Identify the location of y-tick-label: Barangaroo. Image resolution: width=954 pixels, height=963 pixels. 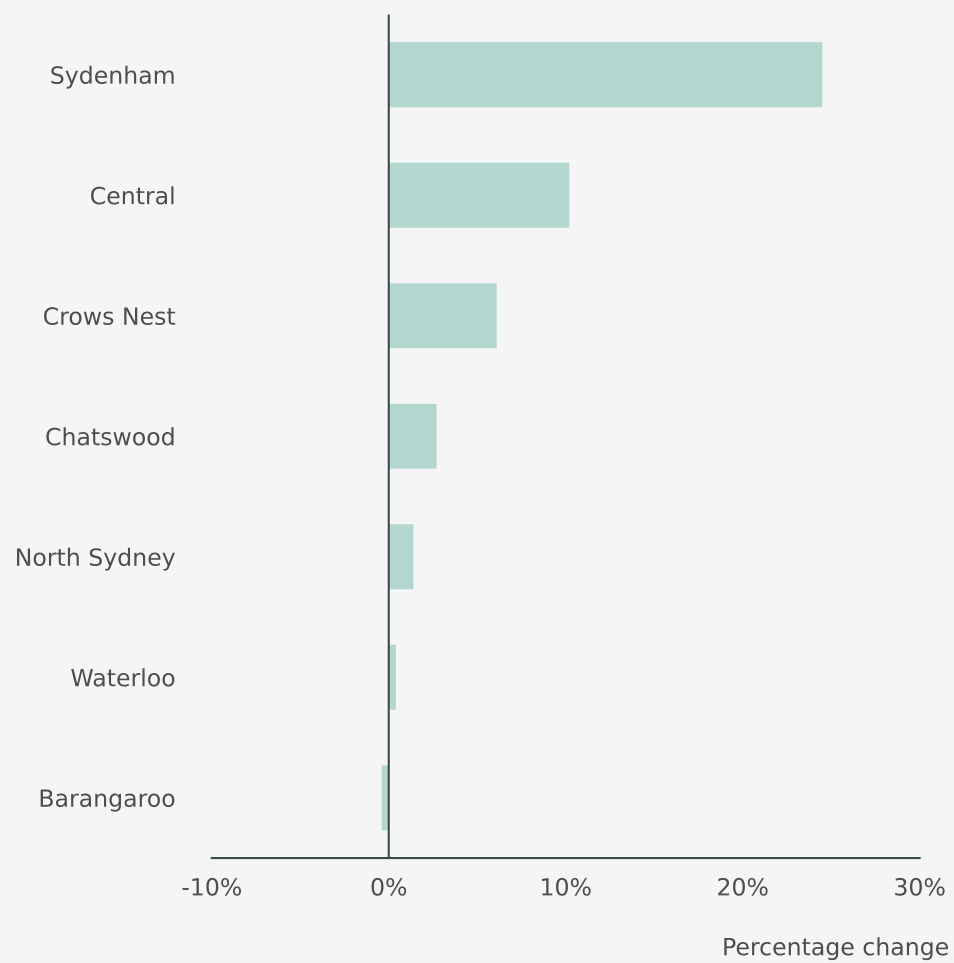
(107, 801).